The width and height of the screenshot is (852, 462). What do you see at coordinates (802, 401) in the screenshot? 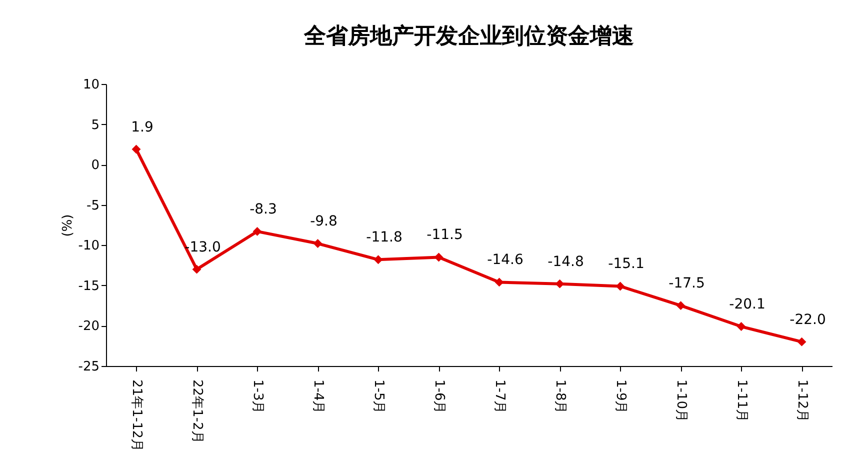
I see `x-tick-label: 1-12月` at bounding box center [802, 401].